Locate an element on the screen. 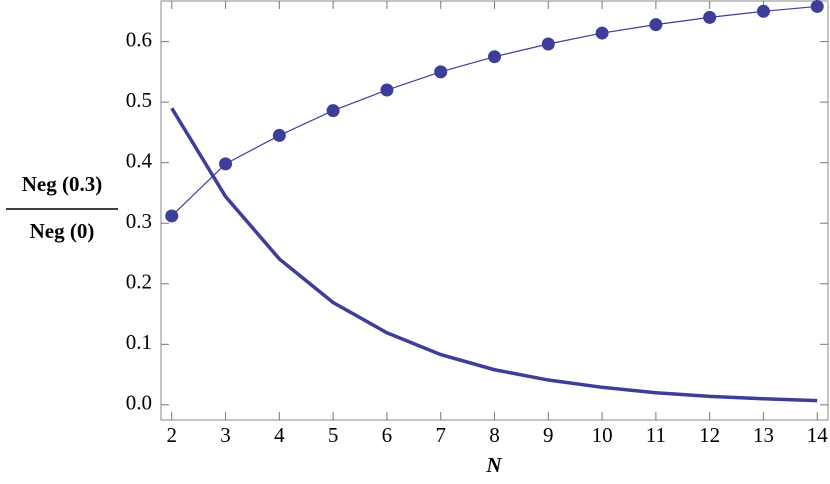 The height and width of the screenshot is (484, 830). x-tick-label: 14 is located at coordinates (818, 435).